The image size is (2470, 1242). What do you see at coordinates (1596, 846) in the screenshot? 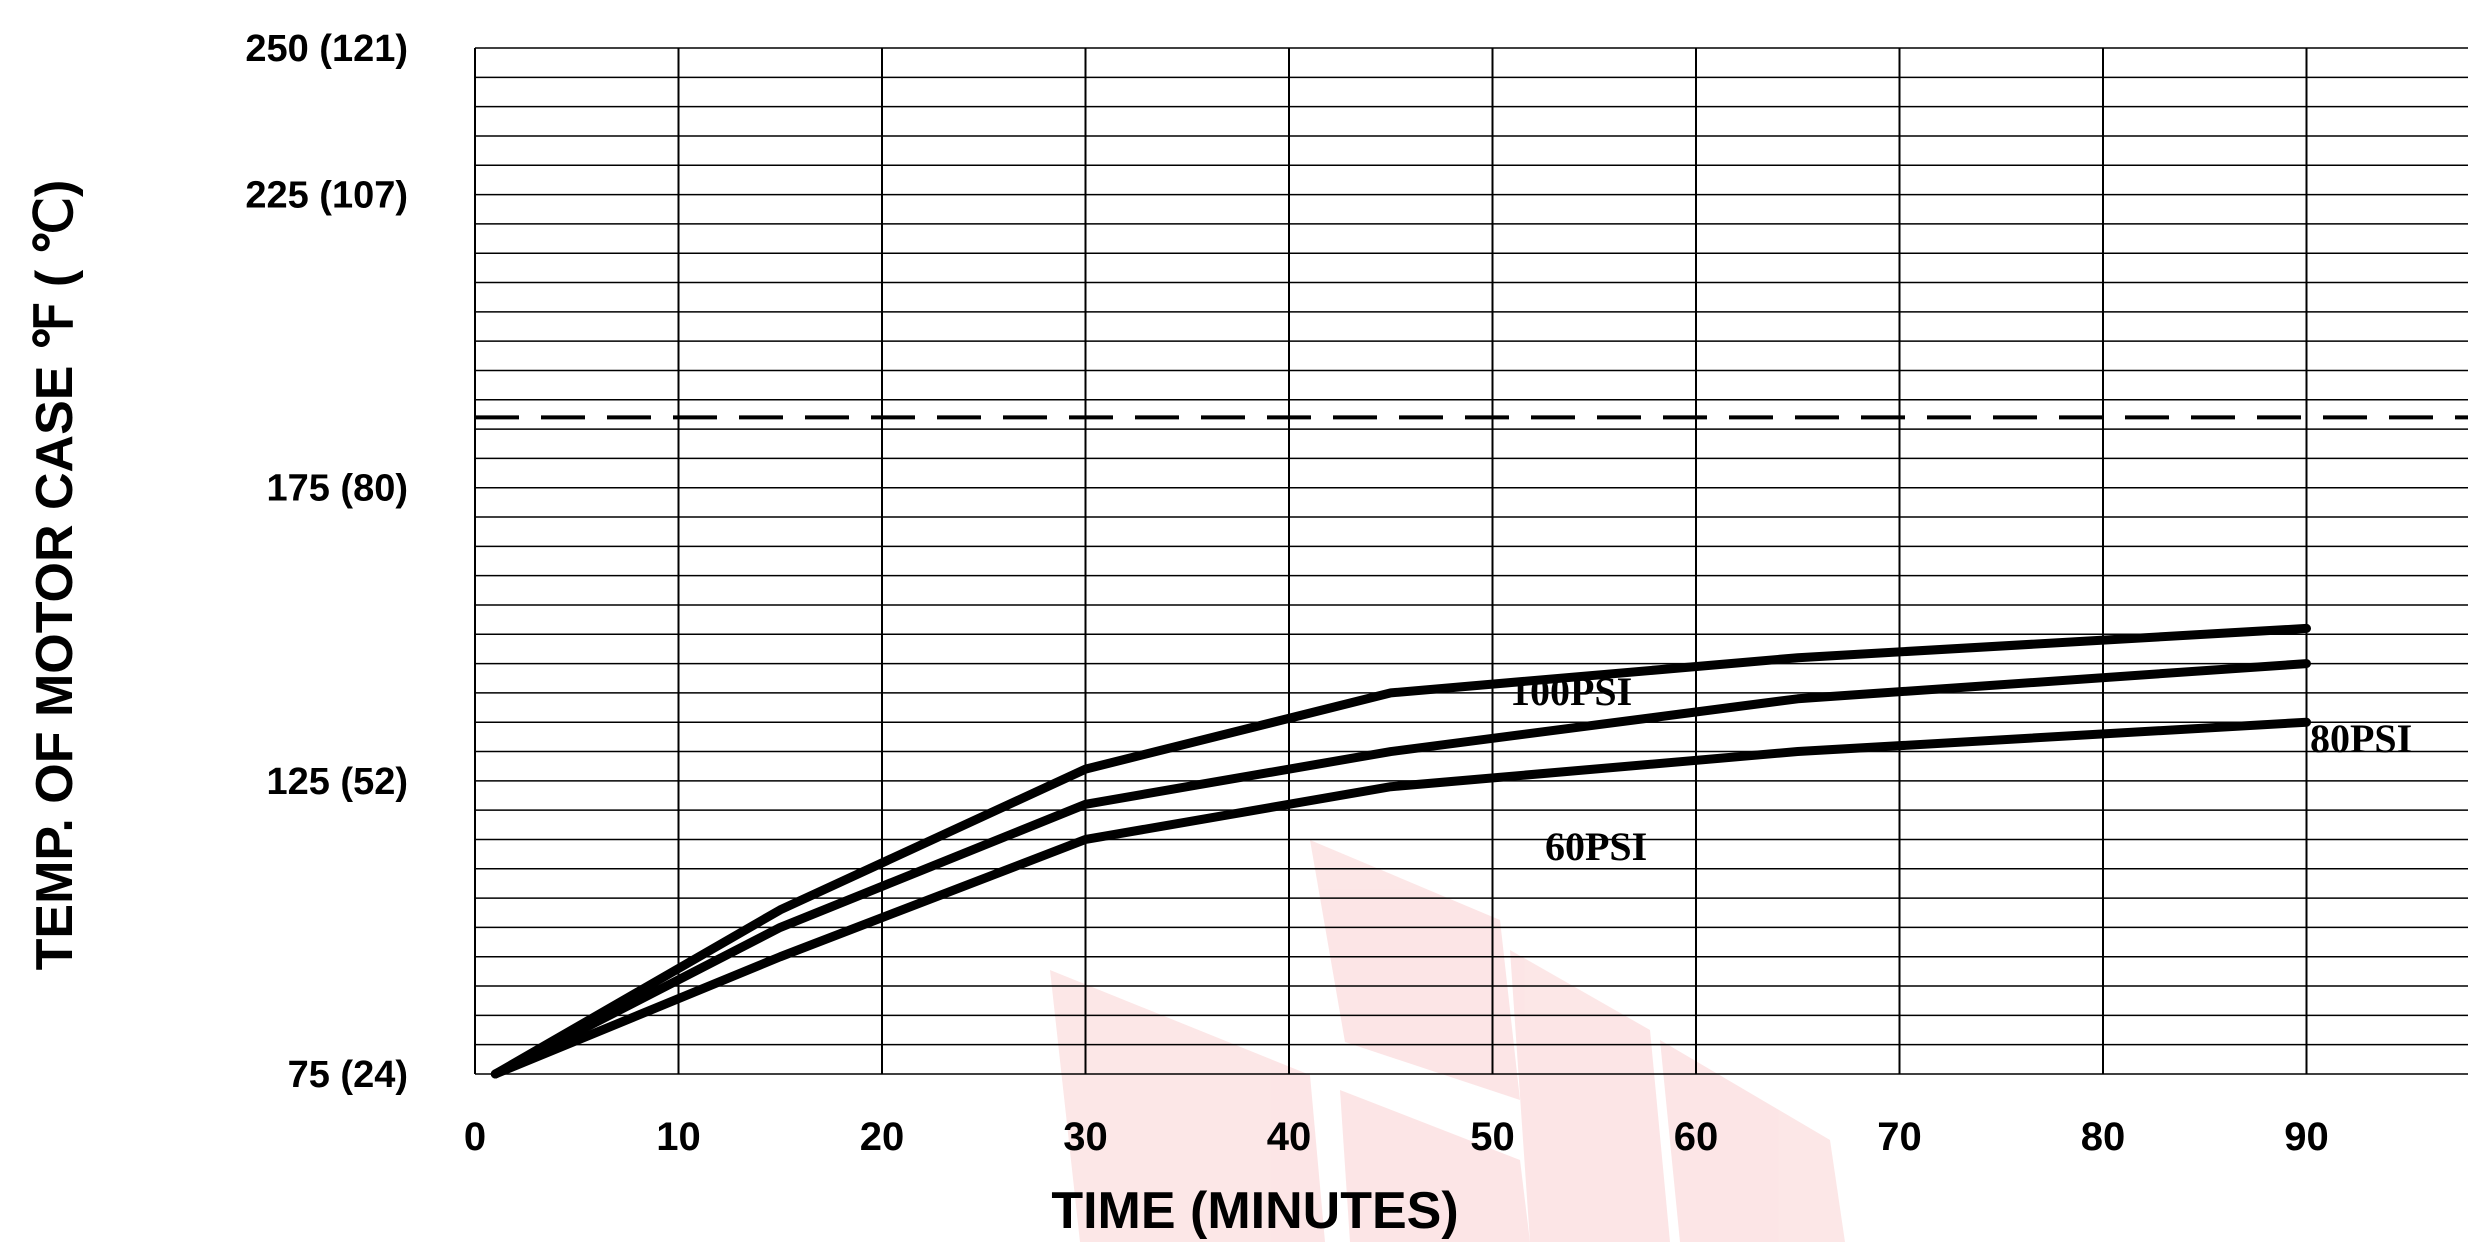
I see `series-label-60psi: 60PSI` at bounding box center [1596, 846].